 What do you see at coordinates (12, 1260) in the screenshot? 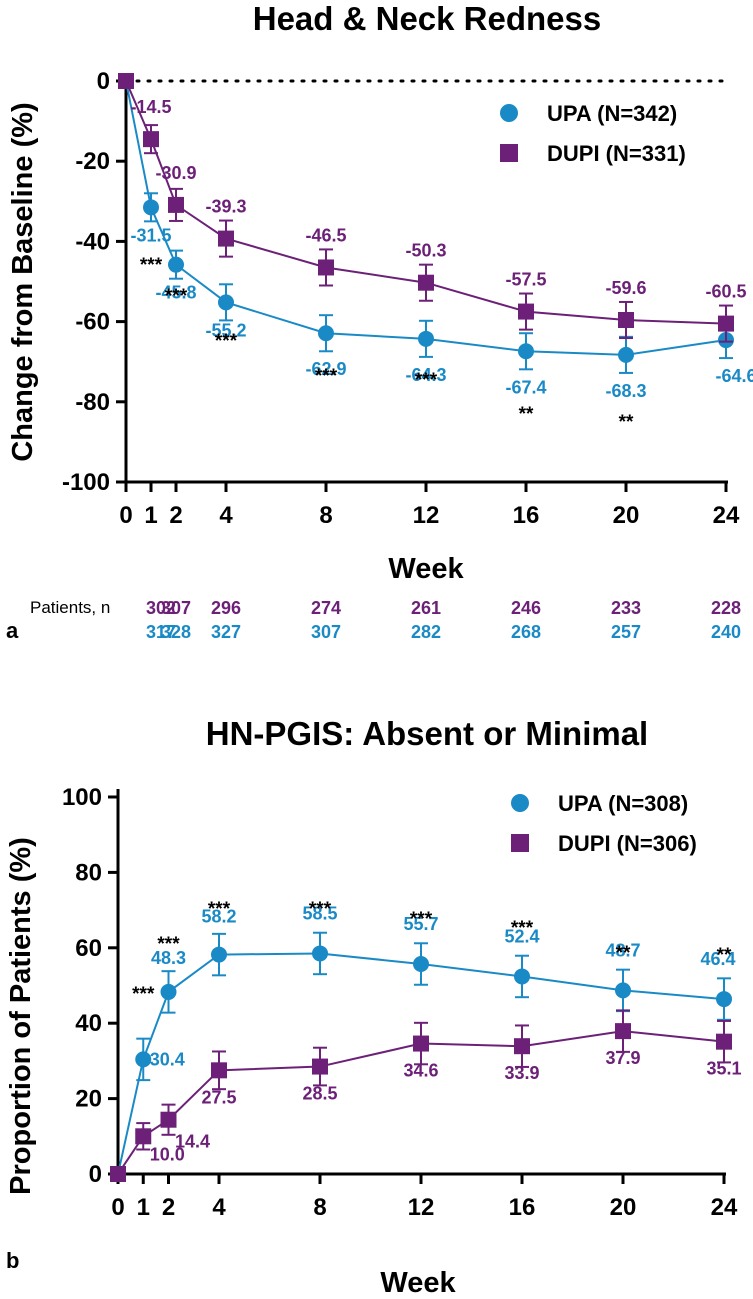
I see `panel-b-label: b` at bounding box center [12, 1260].